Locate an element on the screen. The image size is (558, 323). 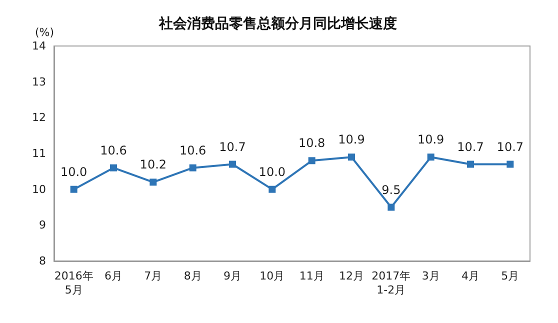
x-tick-label: 8月 is located at coordinates (193, 276).